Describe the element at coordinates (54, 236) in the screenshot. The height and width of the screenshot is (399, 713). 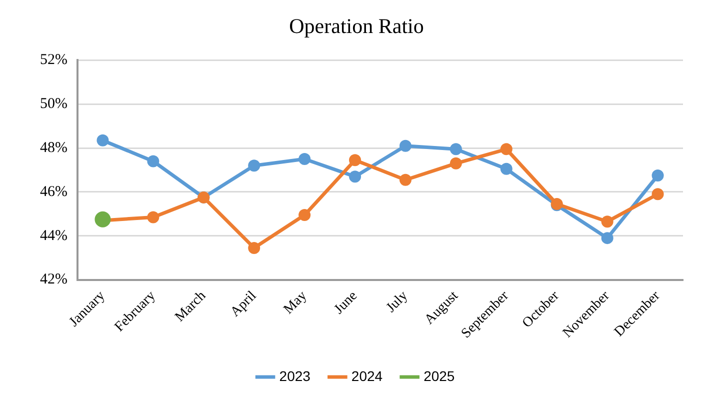
I see `y-tick-label: 44%` at that location.